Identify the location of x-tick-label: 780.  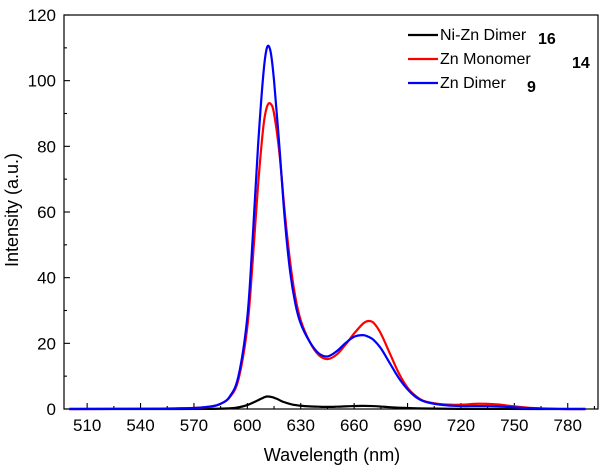
(568, 425).